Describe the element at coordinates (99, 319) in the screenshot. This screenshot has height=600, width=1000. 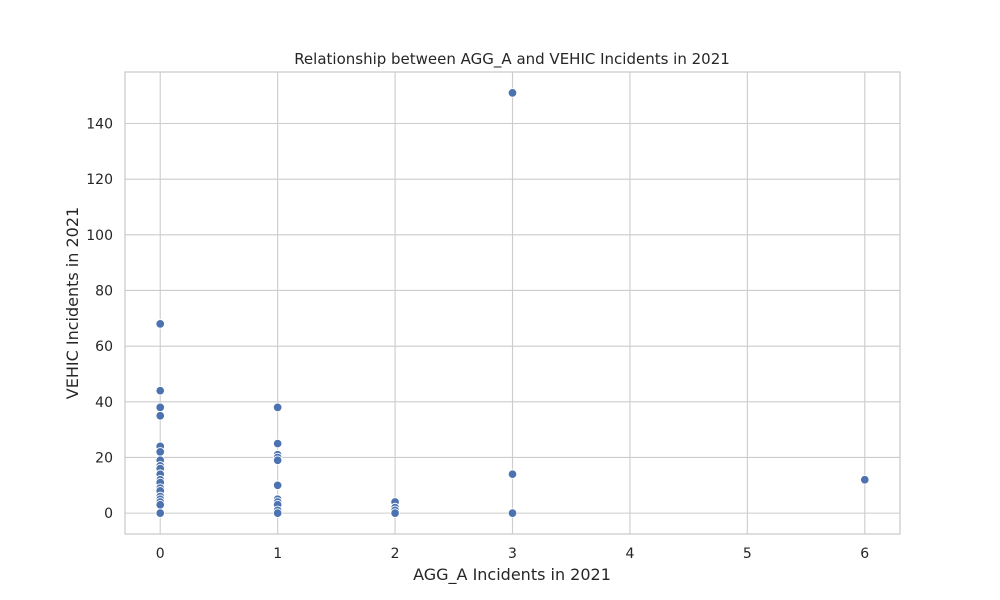
I see `y-tick-labels: 0 20 40 60 80 100 120 140` at that location.